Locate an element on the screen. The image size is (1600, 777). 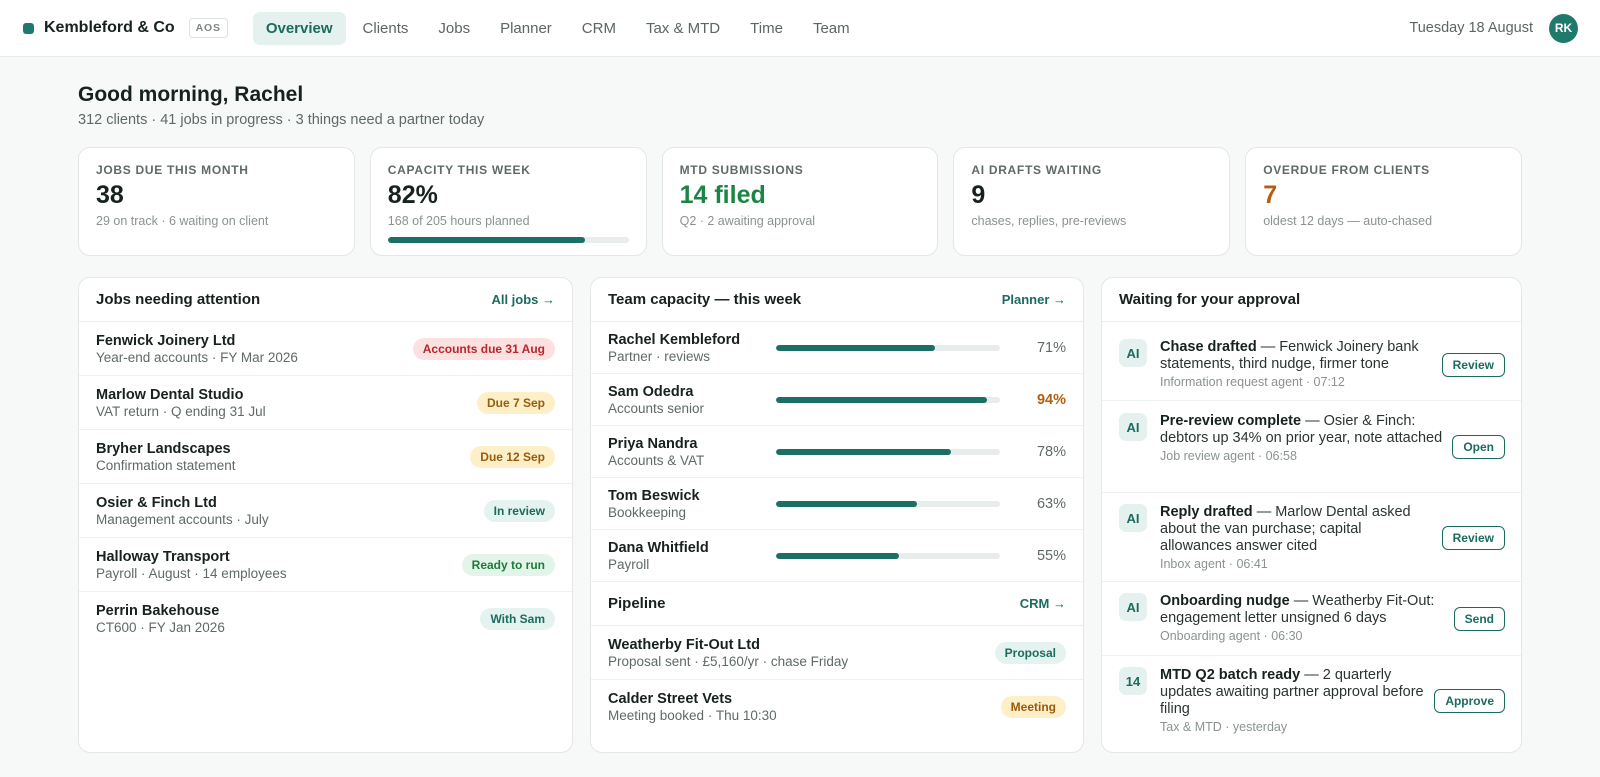
status-badge: In review is located at coordinates (519, 510).